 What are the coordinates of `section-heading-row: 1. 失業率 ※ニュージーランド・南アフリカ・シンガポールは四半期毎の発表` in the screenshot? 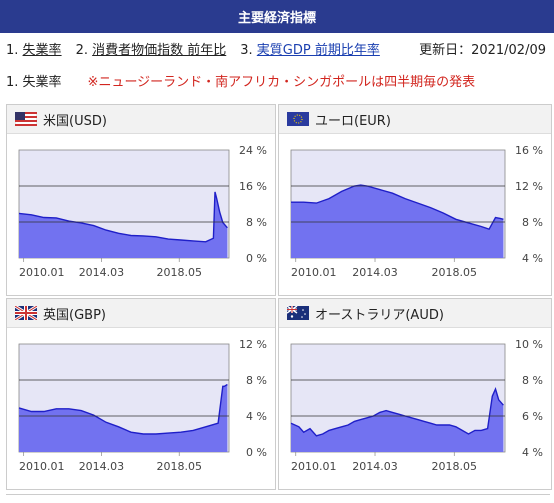 It's located at (277, 80).